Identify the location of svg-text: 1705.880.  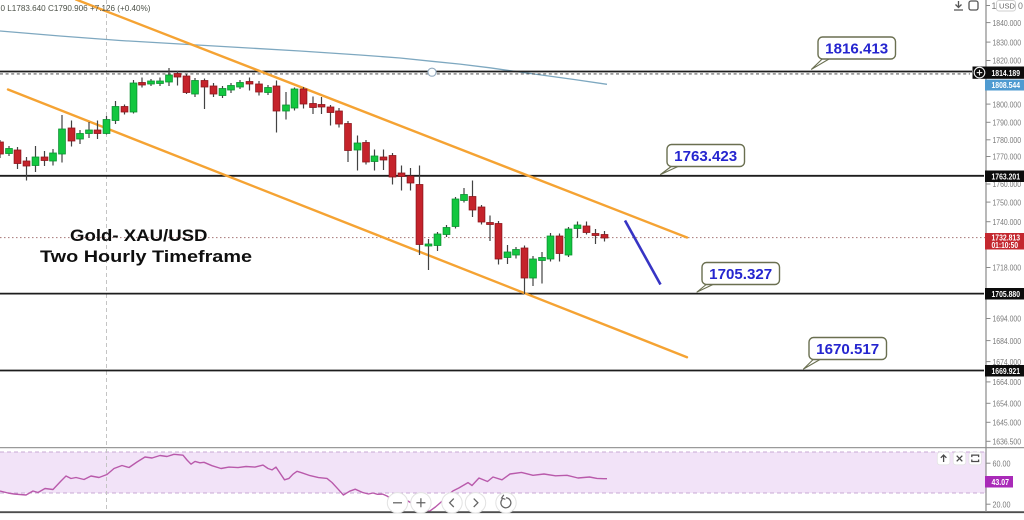
(1006, 294).